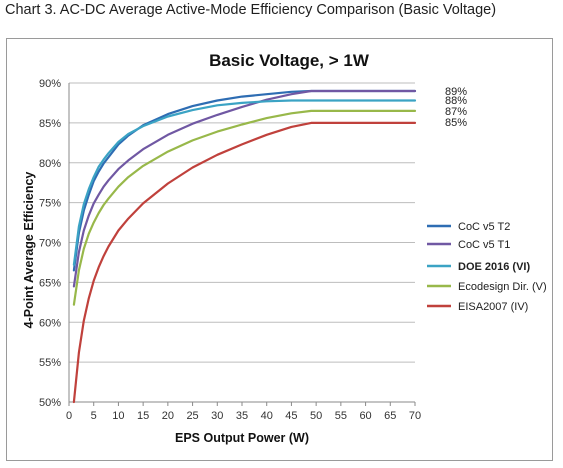 The width and height of the screenshot is (563, 468). I want to click on x-tick-label: 5, so click(94, 416).